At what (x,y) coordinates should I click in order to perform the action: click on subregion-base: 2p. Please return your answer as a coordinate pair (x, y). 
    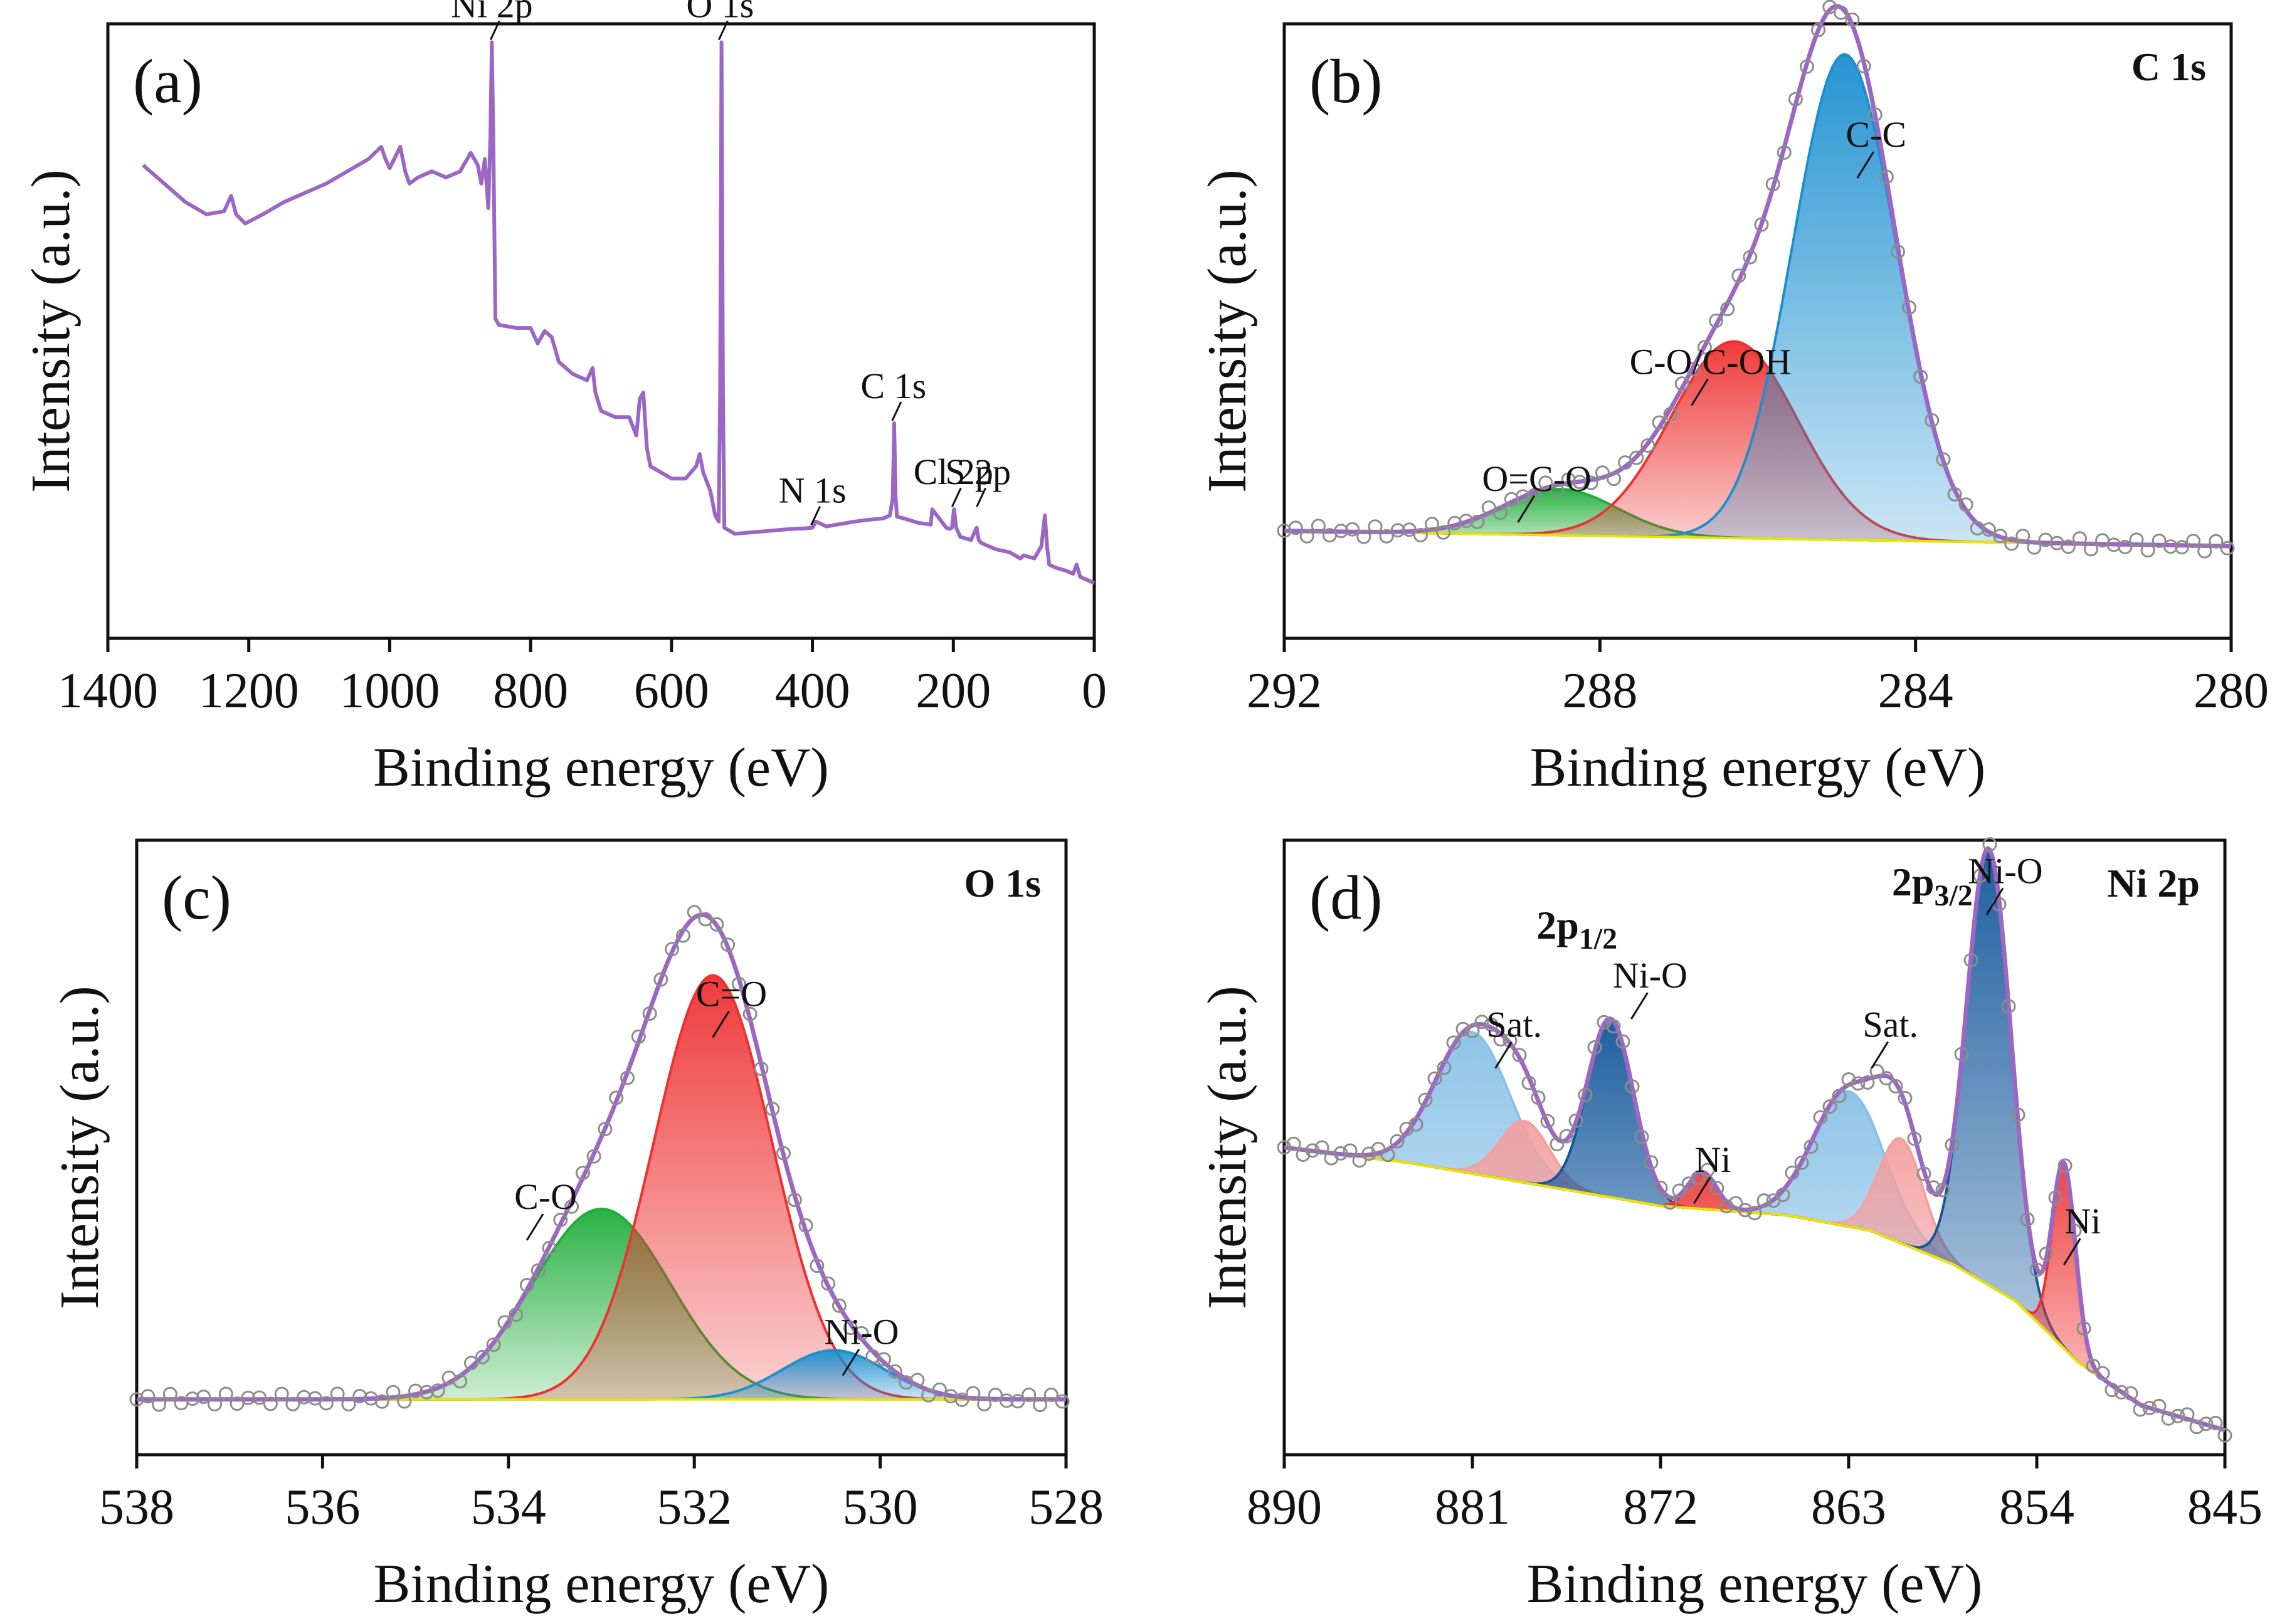
    Looking at the image, I should click on (1557, 925).